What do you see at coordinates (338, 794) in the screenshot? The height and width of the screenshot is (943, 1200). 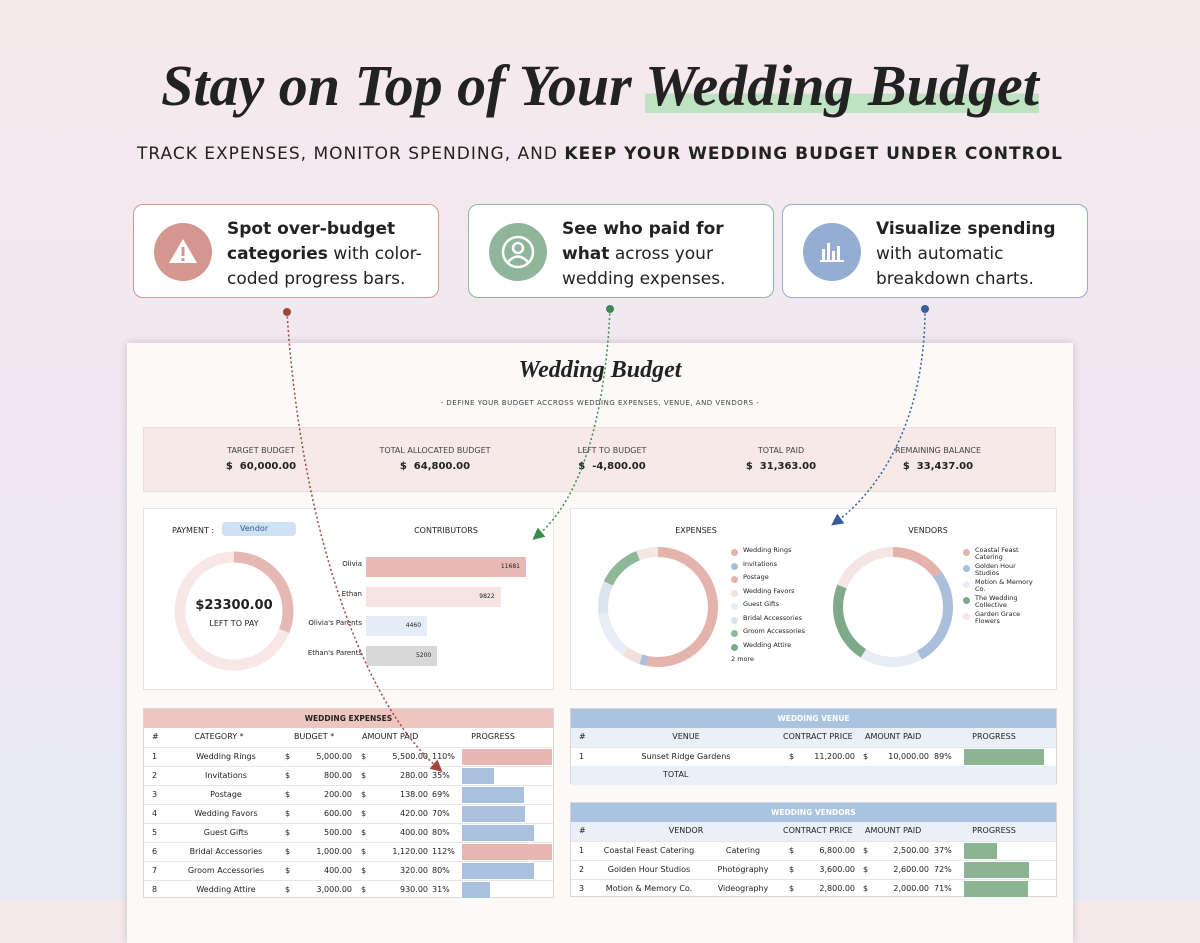 I see `table-cell: 200.00` at bounding box center [338, 794].